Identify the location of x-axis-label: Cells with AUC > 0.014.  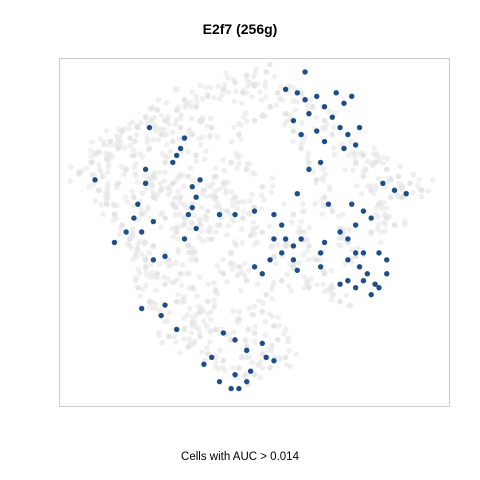
(240, 457).